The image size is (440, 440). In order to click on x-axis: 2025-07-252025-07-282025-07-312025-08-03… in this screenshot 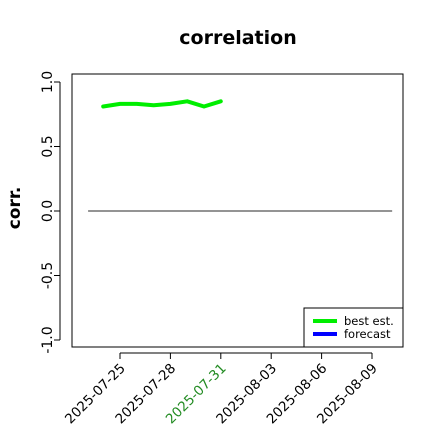, I will do `click(221, 389)`.